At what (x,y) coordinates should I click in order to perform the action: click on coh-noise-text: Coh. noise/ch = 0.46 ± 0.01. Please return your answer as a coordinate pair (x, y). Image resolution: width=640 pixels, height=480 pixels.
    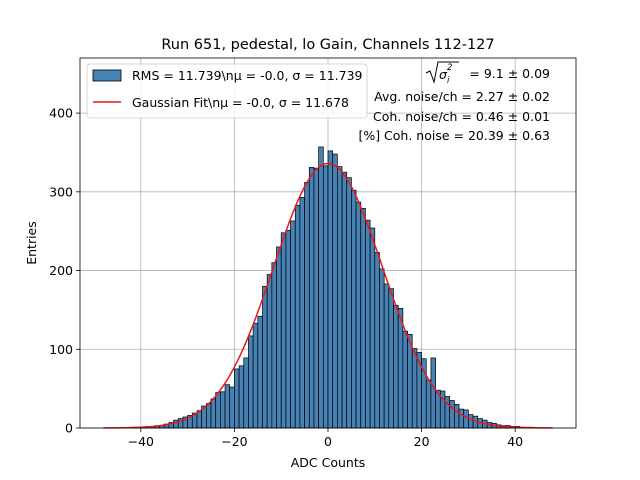
    Looking at the image, I should click on (461, 116).